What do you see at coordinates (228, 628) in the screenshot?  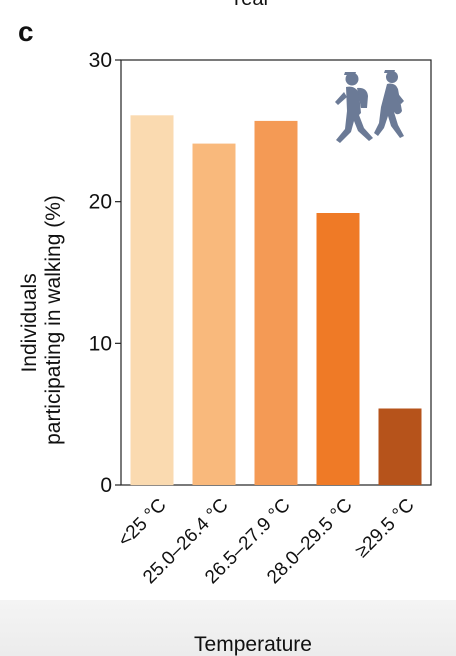 I see `bottom-band` at bounding box center [228, 628].